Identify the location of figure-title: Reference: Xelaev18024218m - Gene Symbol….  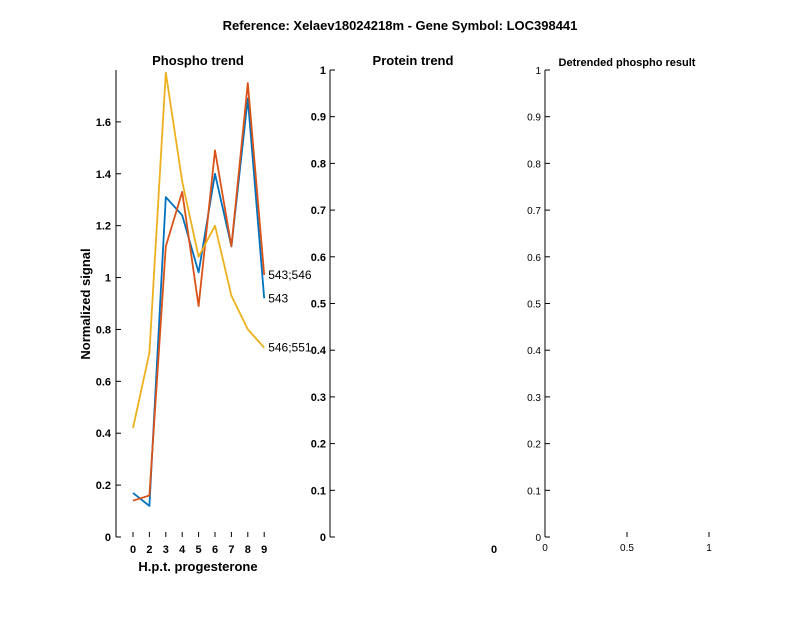
(400, 25).